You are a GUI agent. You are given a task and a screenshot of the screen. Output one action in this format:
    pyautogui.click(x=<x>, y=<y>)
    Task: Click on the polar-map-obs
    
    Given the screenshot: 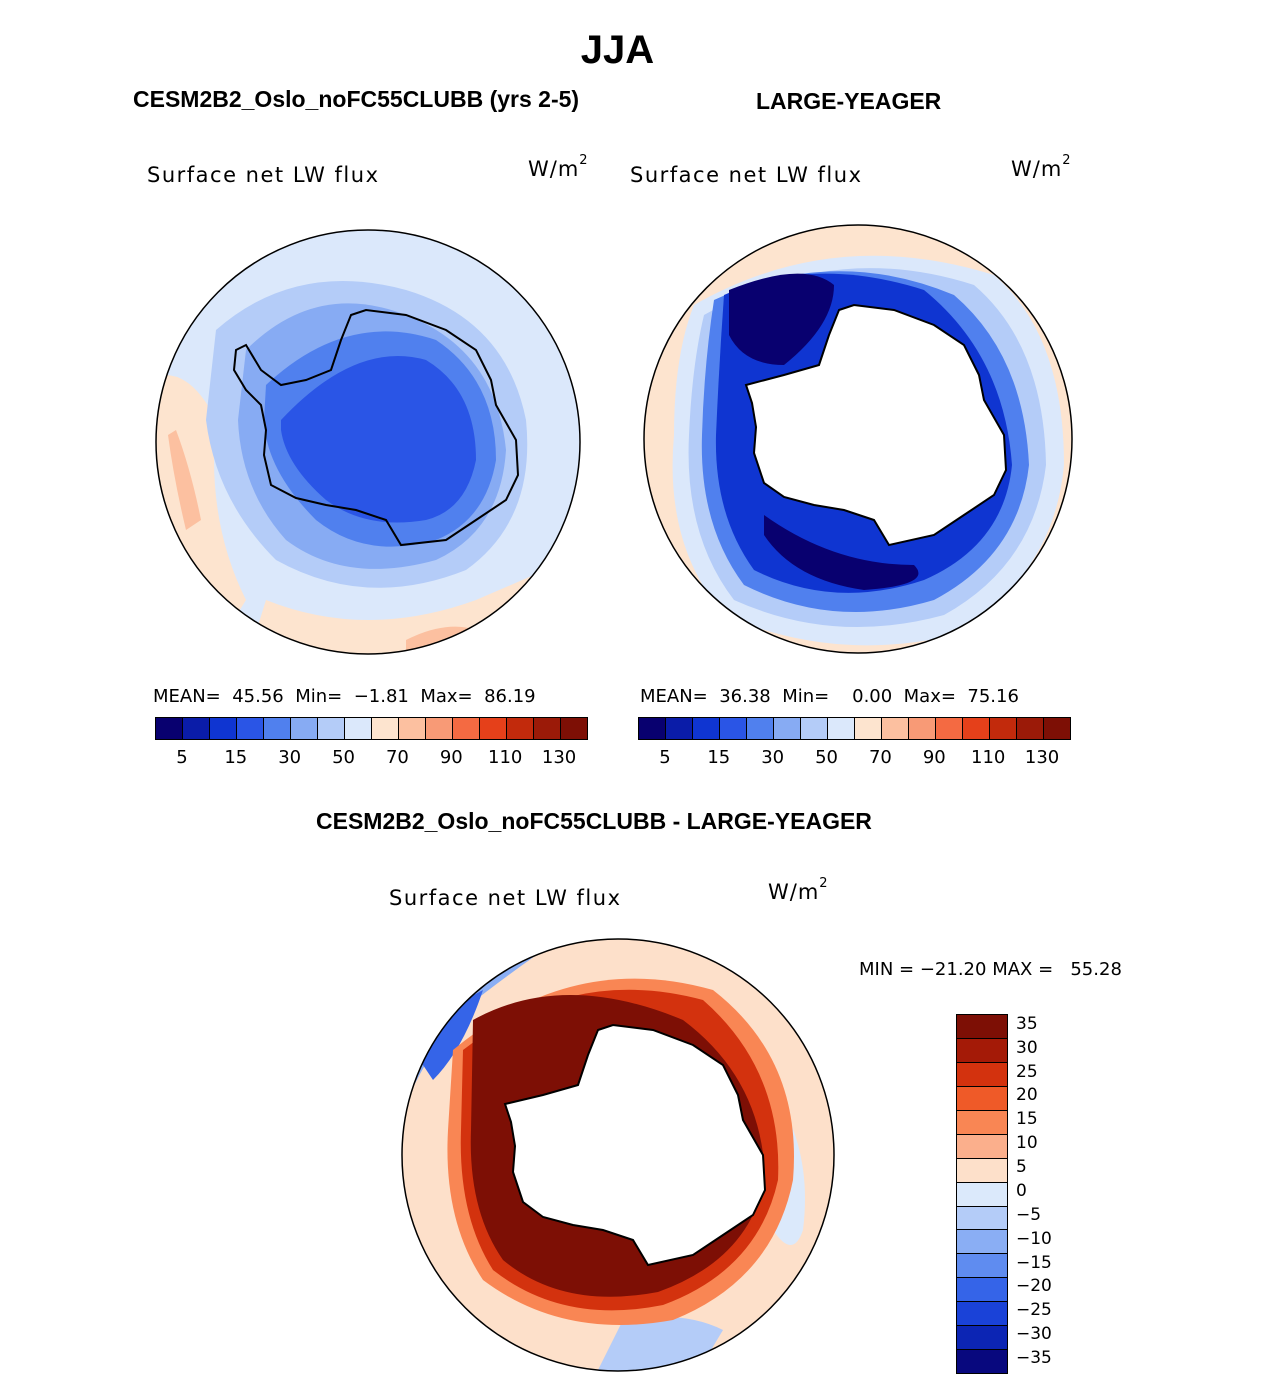 What is the action you would take?
    pyautogui.click(x=858, y=439)
    